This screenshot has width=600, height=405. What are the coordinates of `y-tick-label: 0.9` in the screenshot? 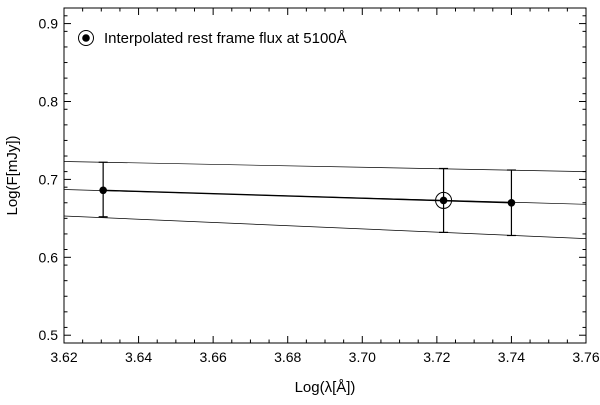 It's located at (49, 24).